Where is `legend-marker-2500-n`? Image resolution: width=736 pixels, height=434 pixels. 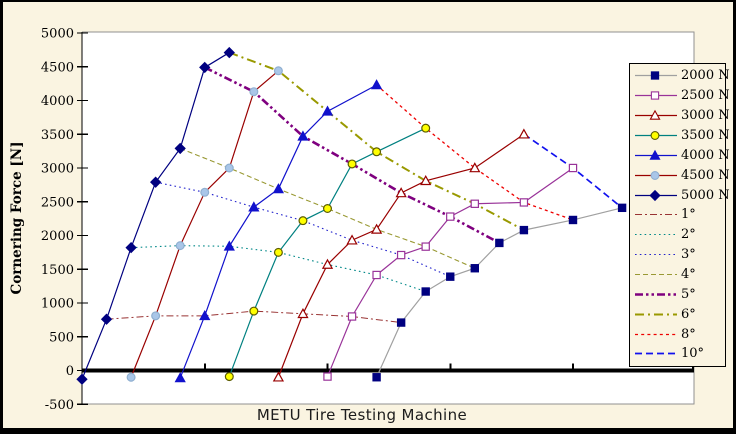
legend-marker-2500-n is located at coordinates (655, 95).